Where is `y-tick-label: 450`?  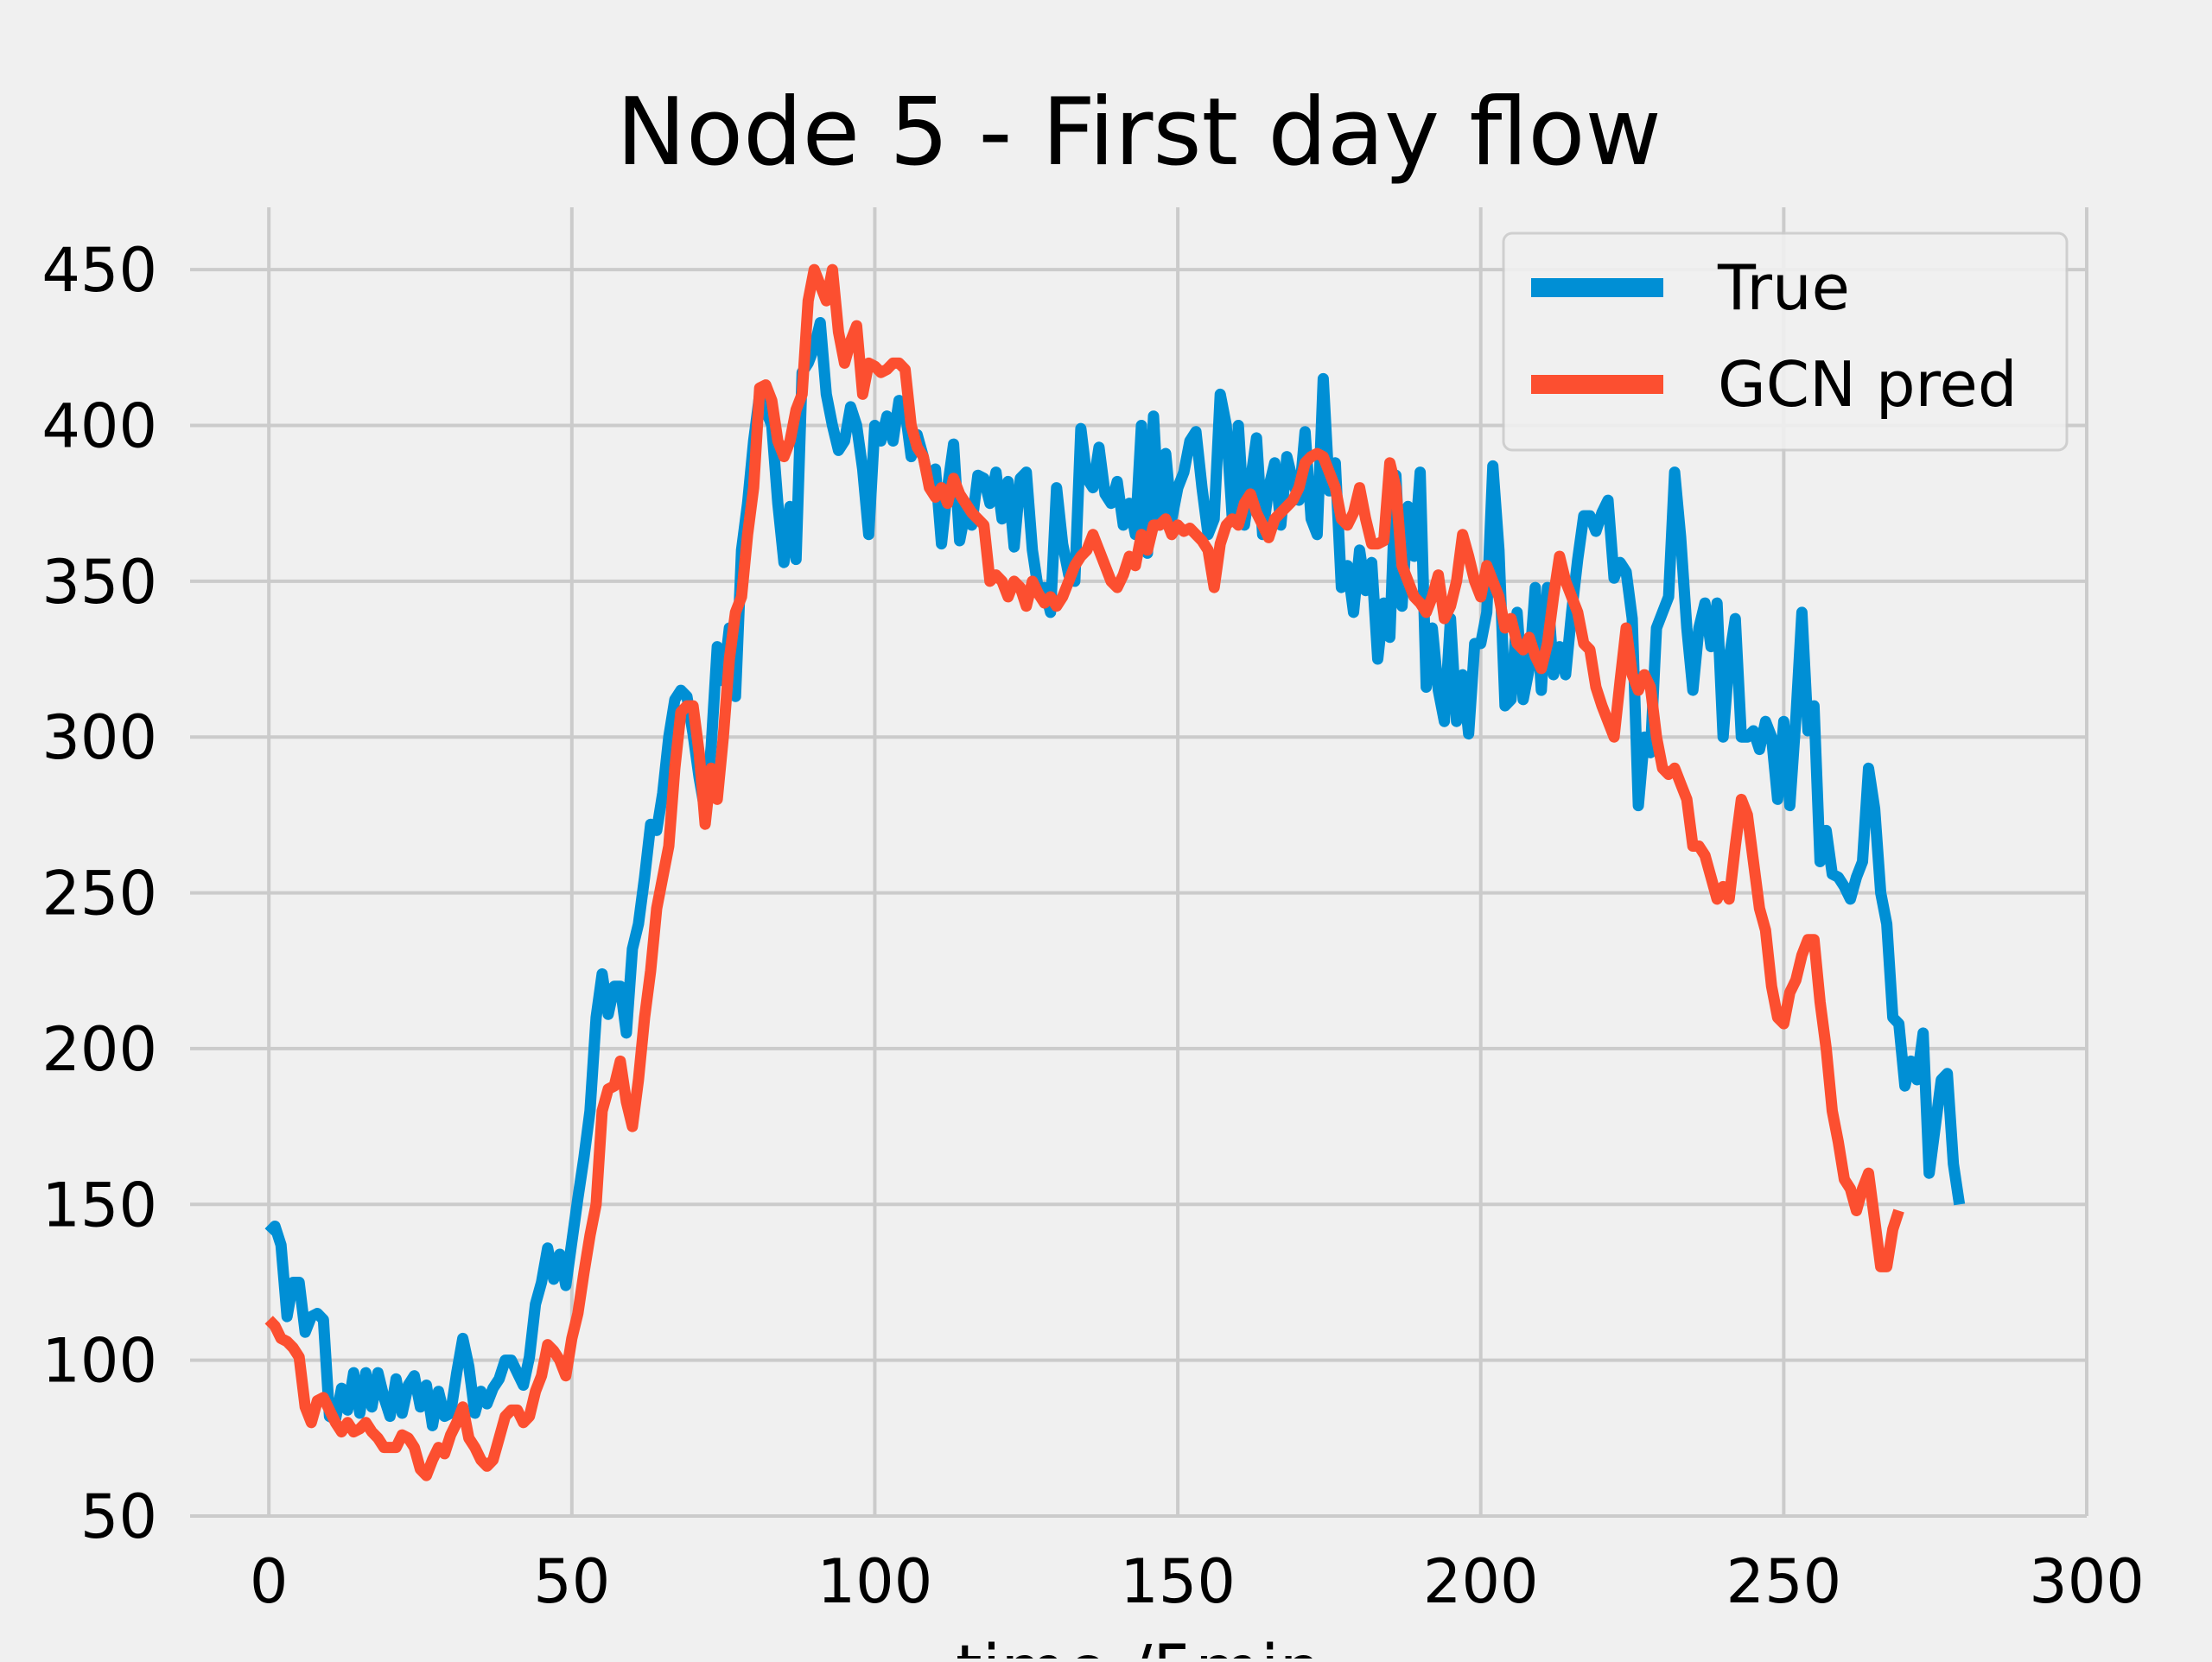
y-tick-label: 450 is located at coordinates (99, 270).